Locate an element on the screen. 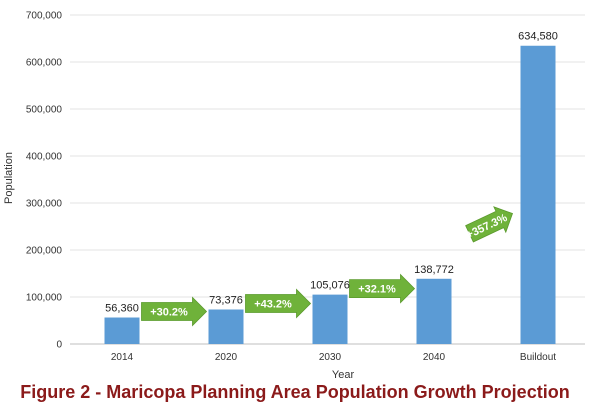 The image size is (590, 414). x-tick-label: 2020 is located at coordinates (226, 357).